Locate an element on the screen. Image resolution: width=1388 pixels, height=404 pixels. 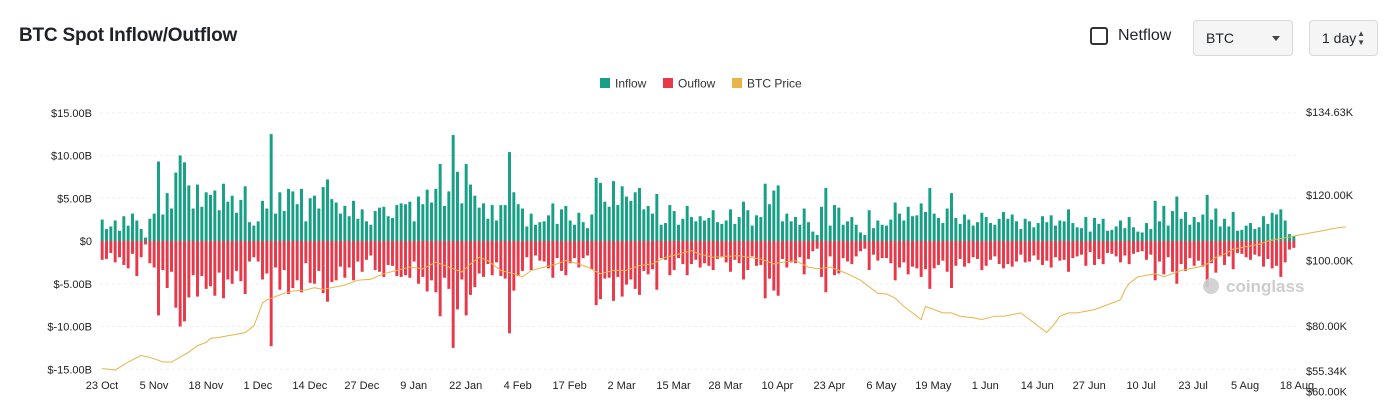
right-axis-tick: $60.00K is located at coordinates (1327, 392).